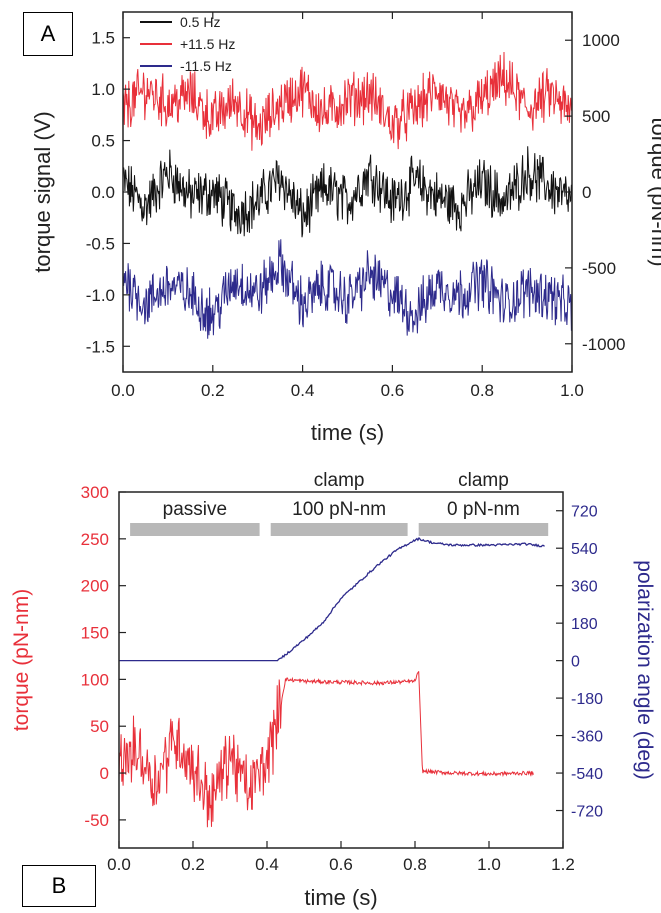 The image size is (661, 913). I want to click on phase-label: 100 pN-nm, so click(339, 509).